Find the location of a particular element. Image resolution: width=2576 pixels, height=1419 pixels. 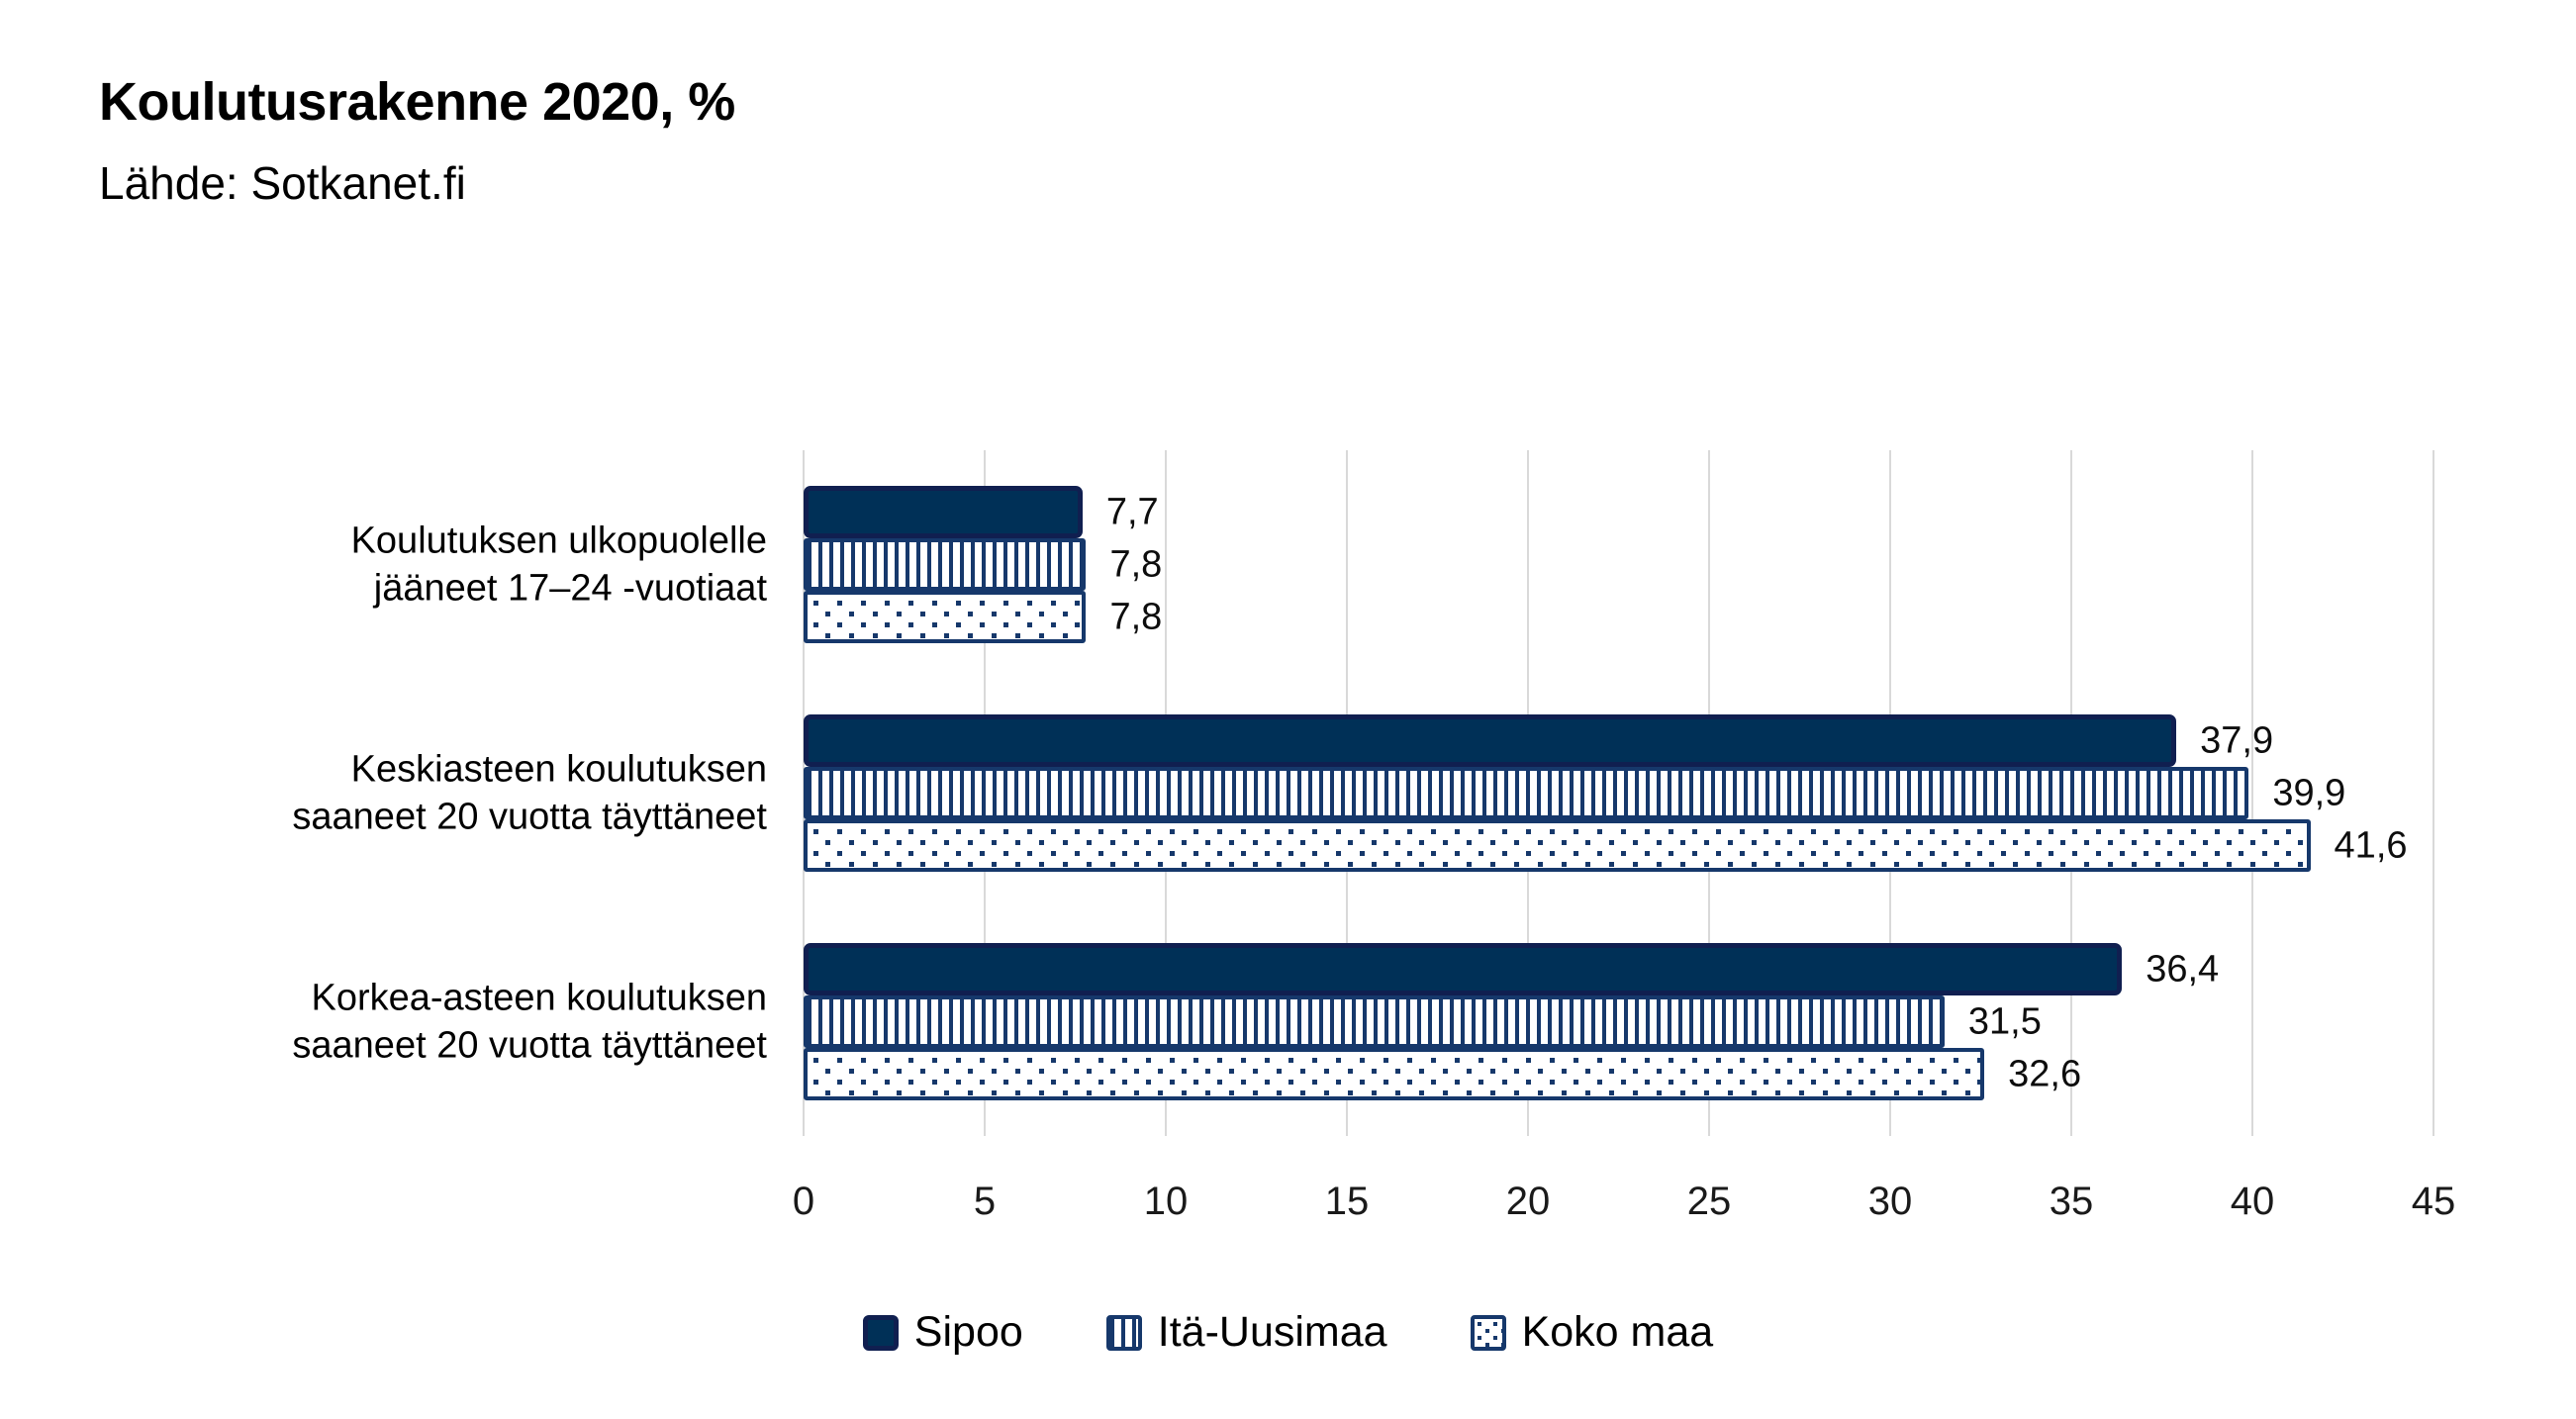

x-tick-label: 25 is located at coordinates (1709, 1201).